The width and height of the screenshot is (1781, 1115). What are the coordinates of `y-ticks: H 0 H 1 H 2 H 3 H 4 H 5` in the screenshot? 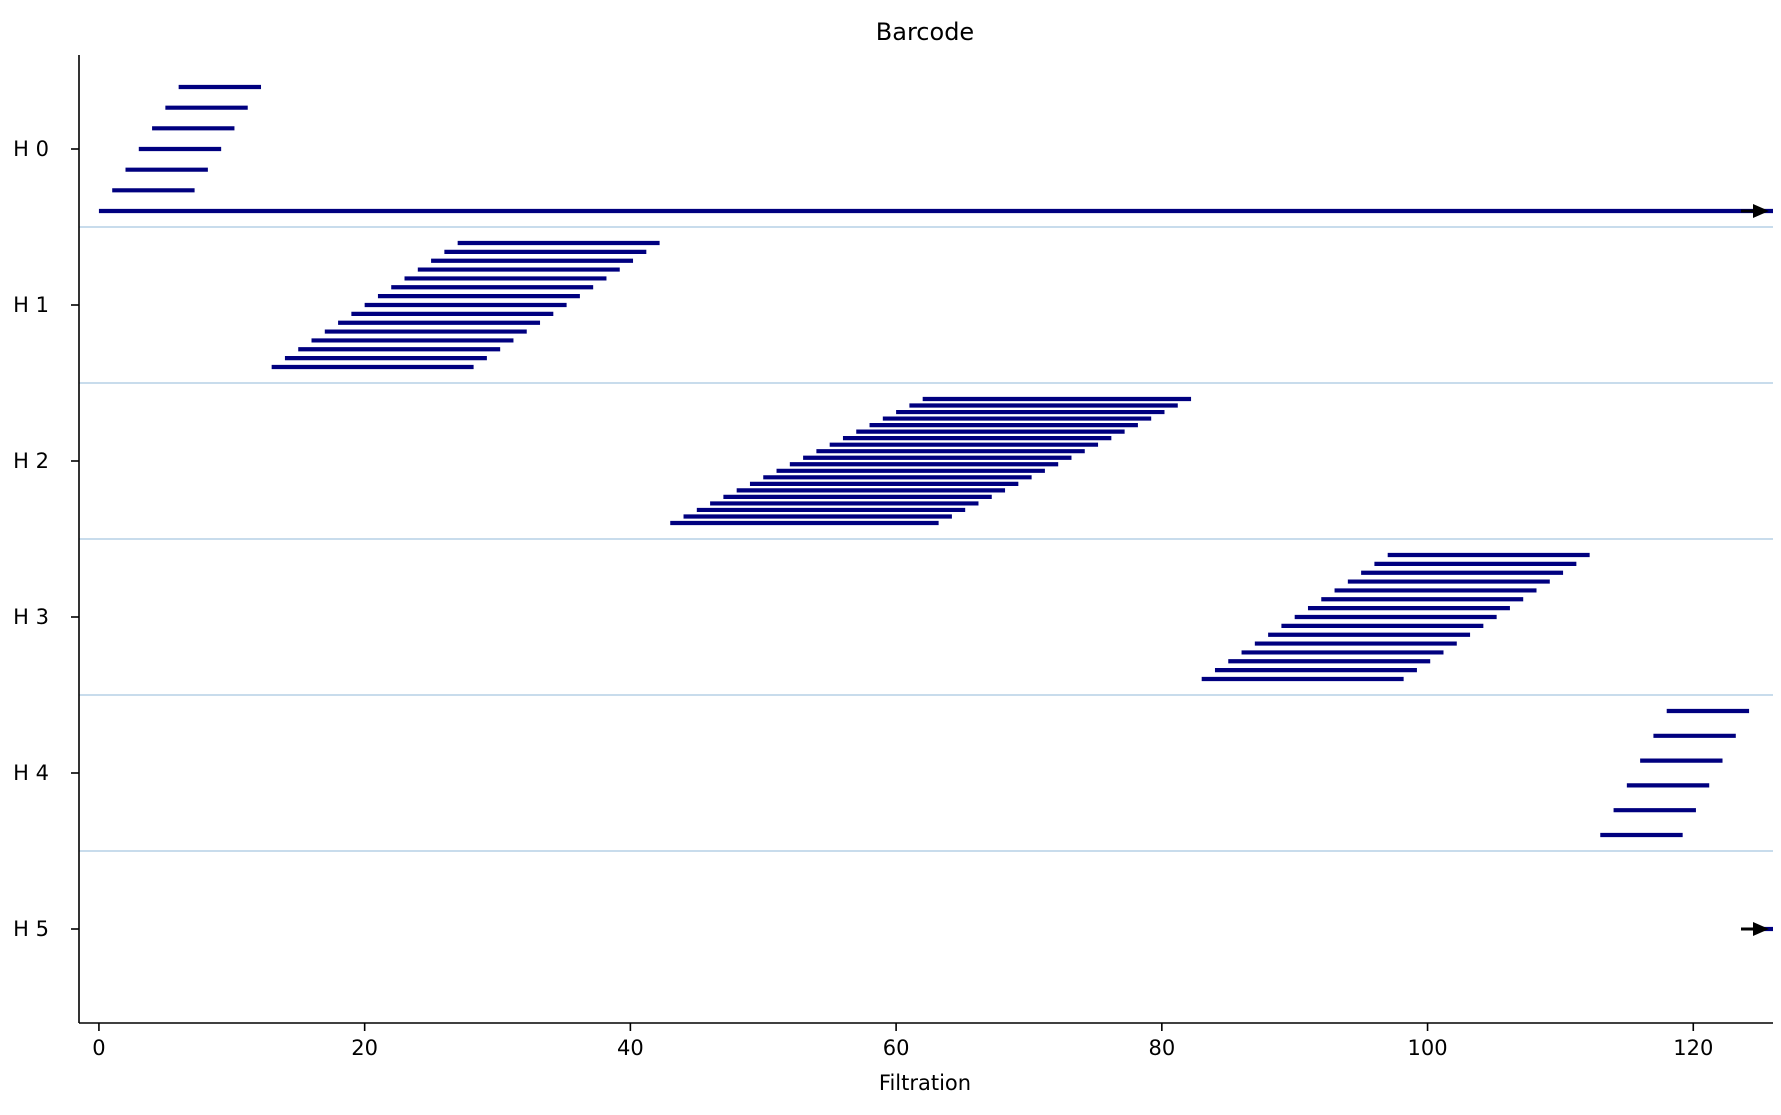 It's located at (46, 539).